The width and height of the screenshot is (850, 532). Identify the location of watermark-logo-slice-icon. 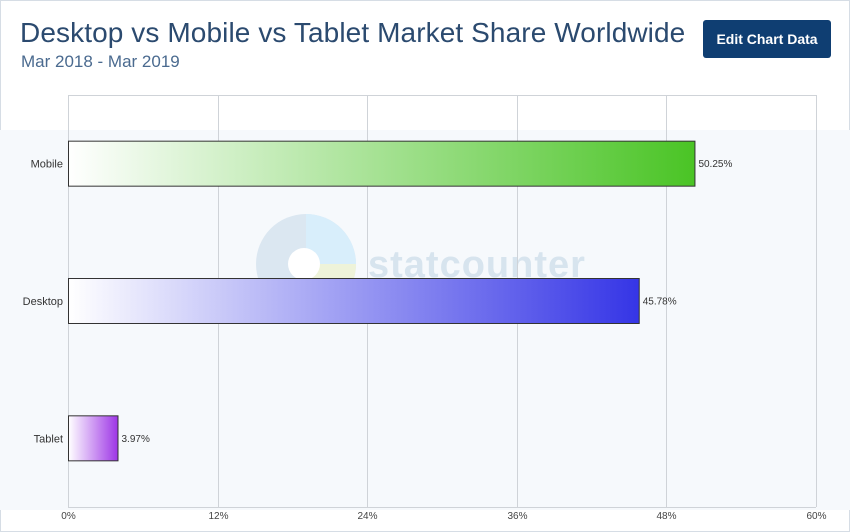
(331, 239).